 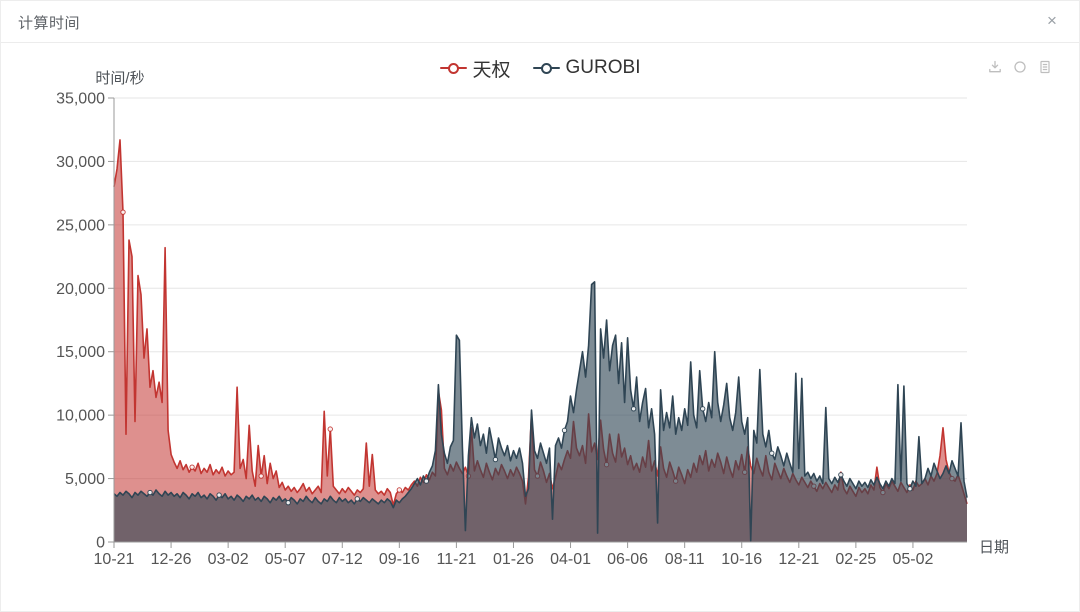 I want to click on svg-text: 10-16, so click(x=741, y=559).